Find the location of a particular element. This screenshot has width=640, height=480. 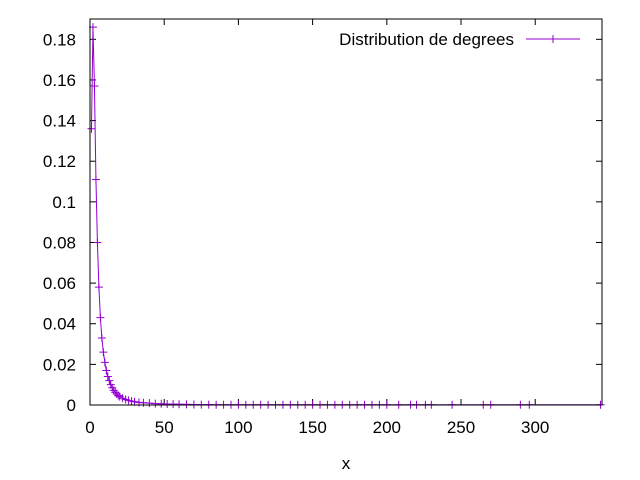

y-tick-label: 0.1 is located at coordinates (64, 202).